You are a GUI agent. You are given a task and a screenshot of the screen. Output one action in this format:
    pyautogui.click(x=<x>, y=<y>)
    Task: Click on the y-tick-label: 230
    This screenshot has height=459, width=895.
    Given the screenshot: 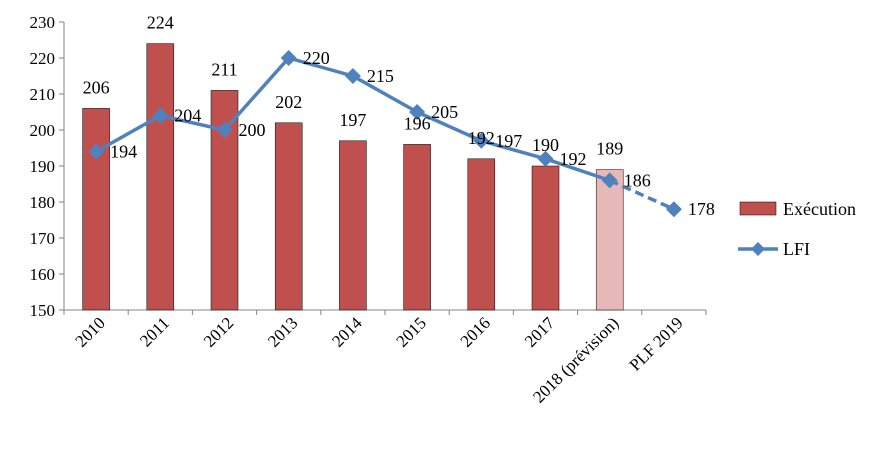 What is the action you would take?
    pyautogui.click(x=43, y=22)
    